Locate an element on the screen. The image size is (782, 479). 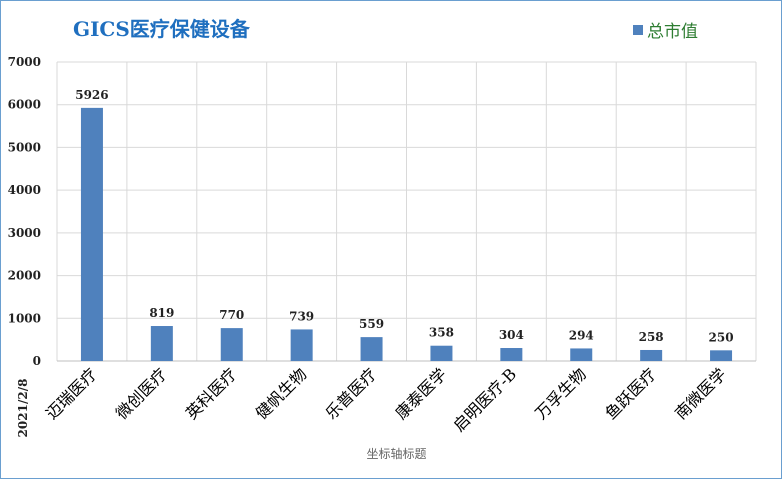
category-label: 迈瑞医疗 is located at coordinates (71, 393).